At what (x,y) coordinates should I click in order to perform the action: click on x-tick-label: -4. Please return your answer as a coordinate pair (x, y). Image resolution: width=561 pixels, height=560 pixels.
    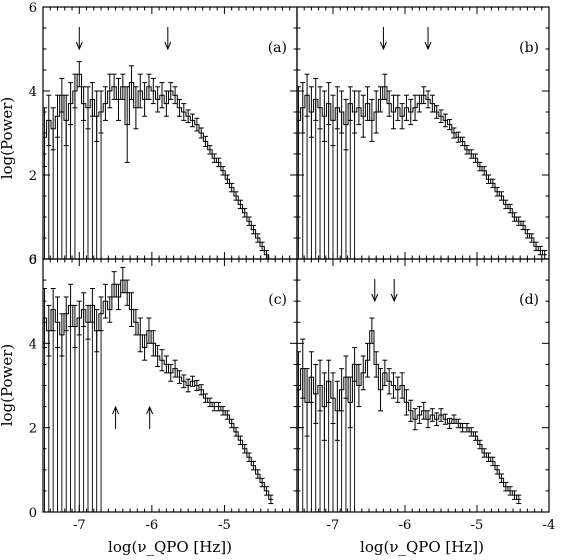
    Looking at the image, I should click on (549, 525).